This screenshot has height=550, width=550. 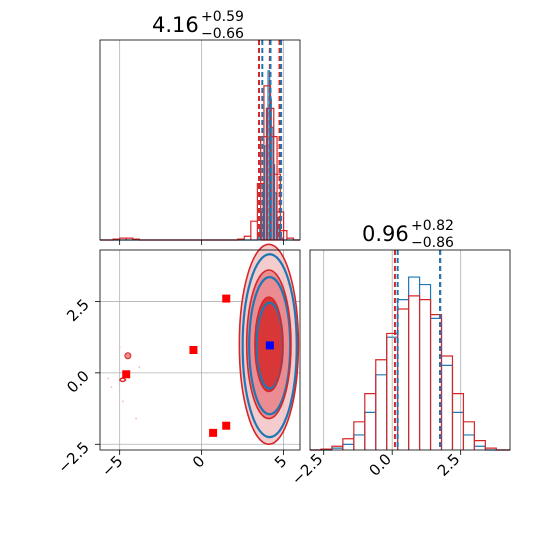 What do you see at coordinates (112, 466) in the screenshot?
I see `x-tick-label: −5` at bounding box center [112, 466].